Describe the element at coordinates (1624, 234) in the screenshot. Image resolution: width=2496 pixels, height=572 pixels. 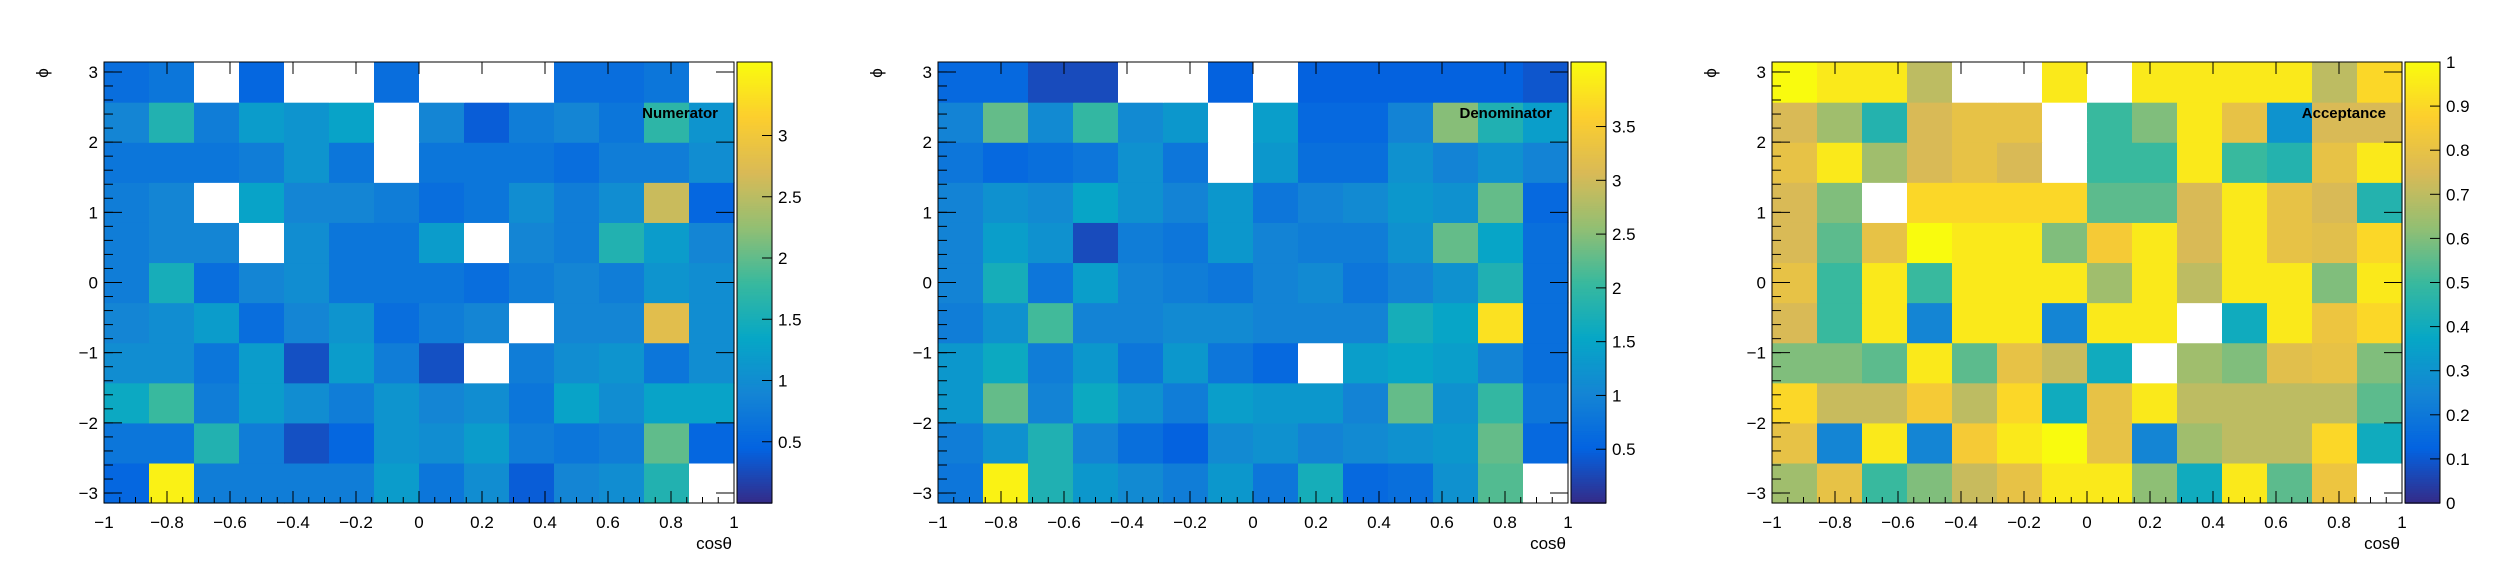
I see `colorbar-tick-label: 2.5` at that location.